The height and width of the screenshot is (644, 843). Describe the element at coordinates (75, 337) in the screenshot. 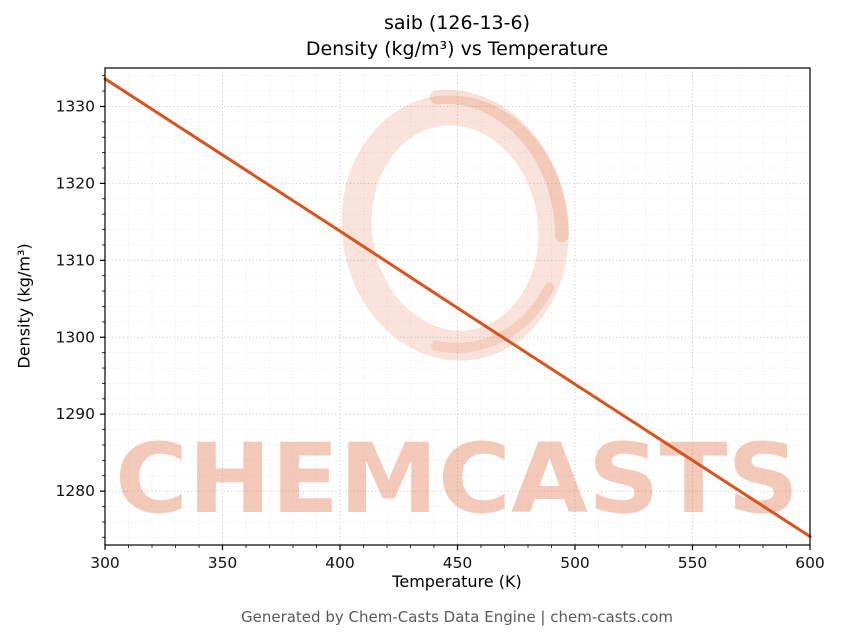

I see `y-tick-label: 1300` at that location.